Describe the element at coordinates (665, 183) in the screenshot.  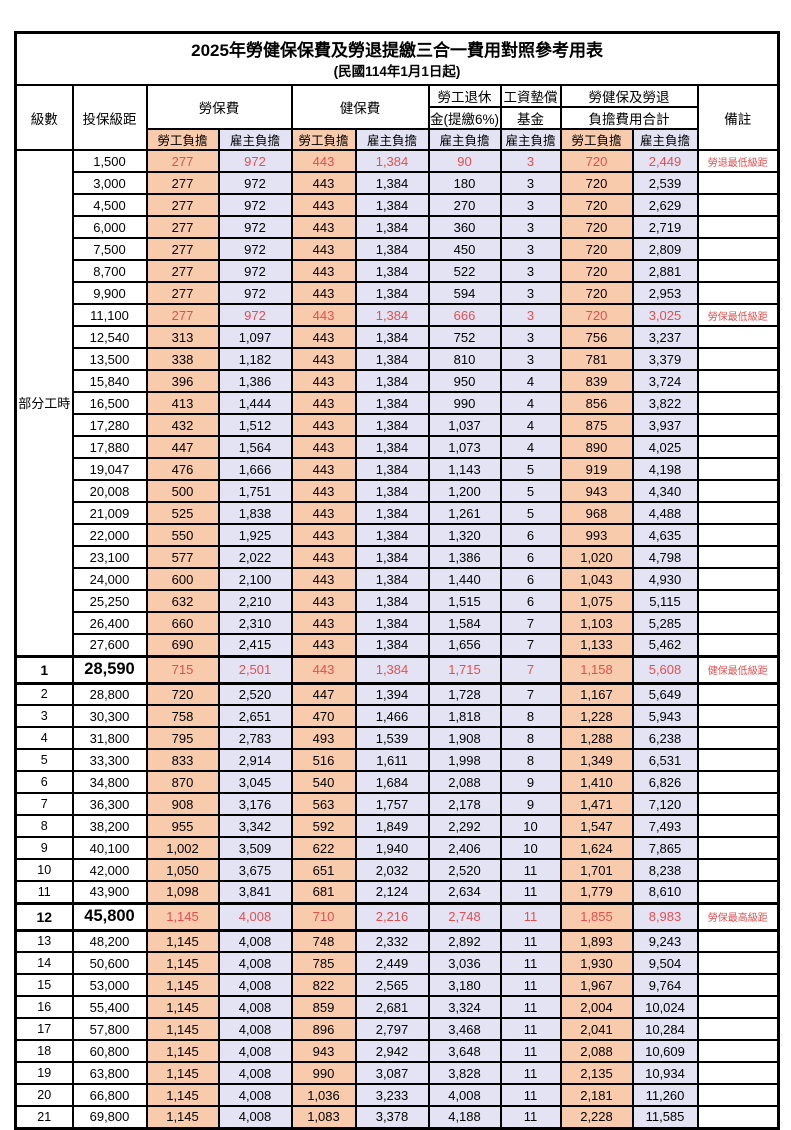
I see `cell-total-employer: 2,539` at that location.